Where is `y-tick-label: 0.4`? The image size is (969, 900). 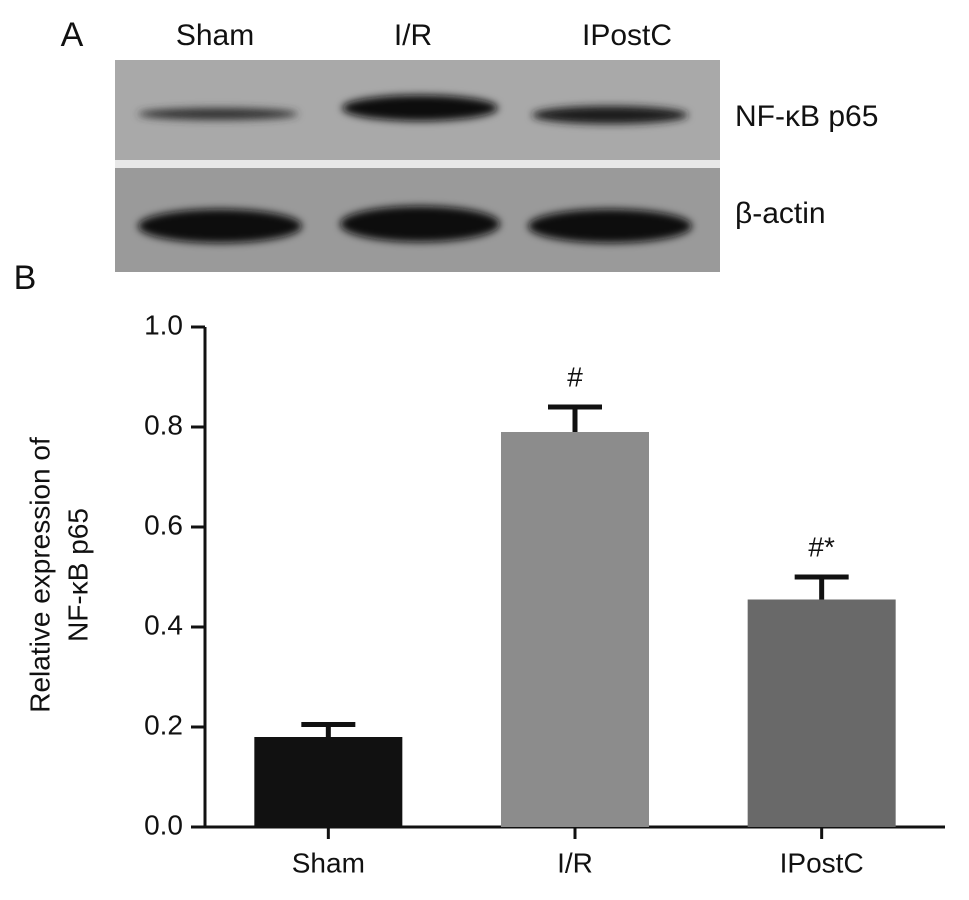
y-tick-label: 0.4 is located at coordinates (163, 624).